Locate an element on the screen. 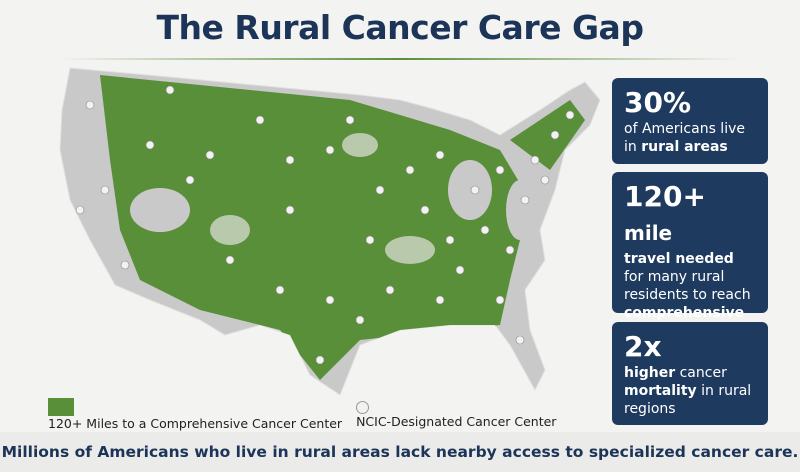 Image resolution: width=800 pixels, height=472 pixels. title-rule is located at coordinates (400, 59).